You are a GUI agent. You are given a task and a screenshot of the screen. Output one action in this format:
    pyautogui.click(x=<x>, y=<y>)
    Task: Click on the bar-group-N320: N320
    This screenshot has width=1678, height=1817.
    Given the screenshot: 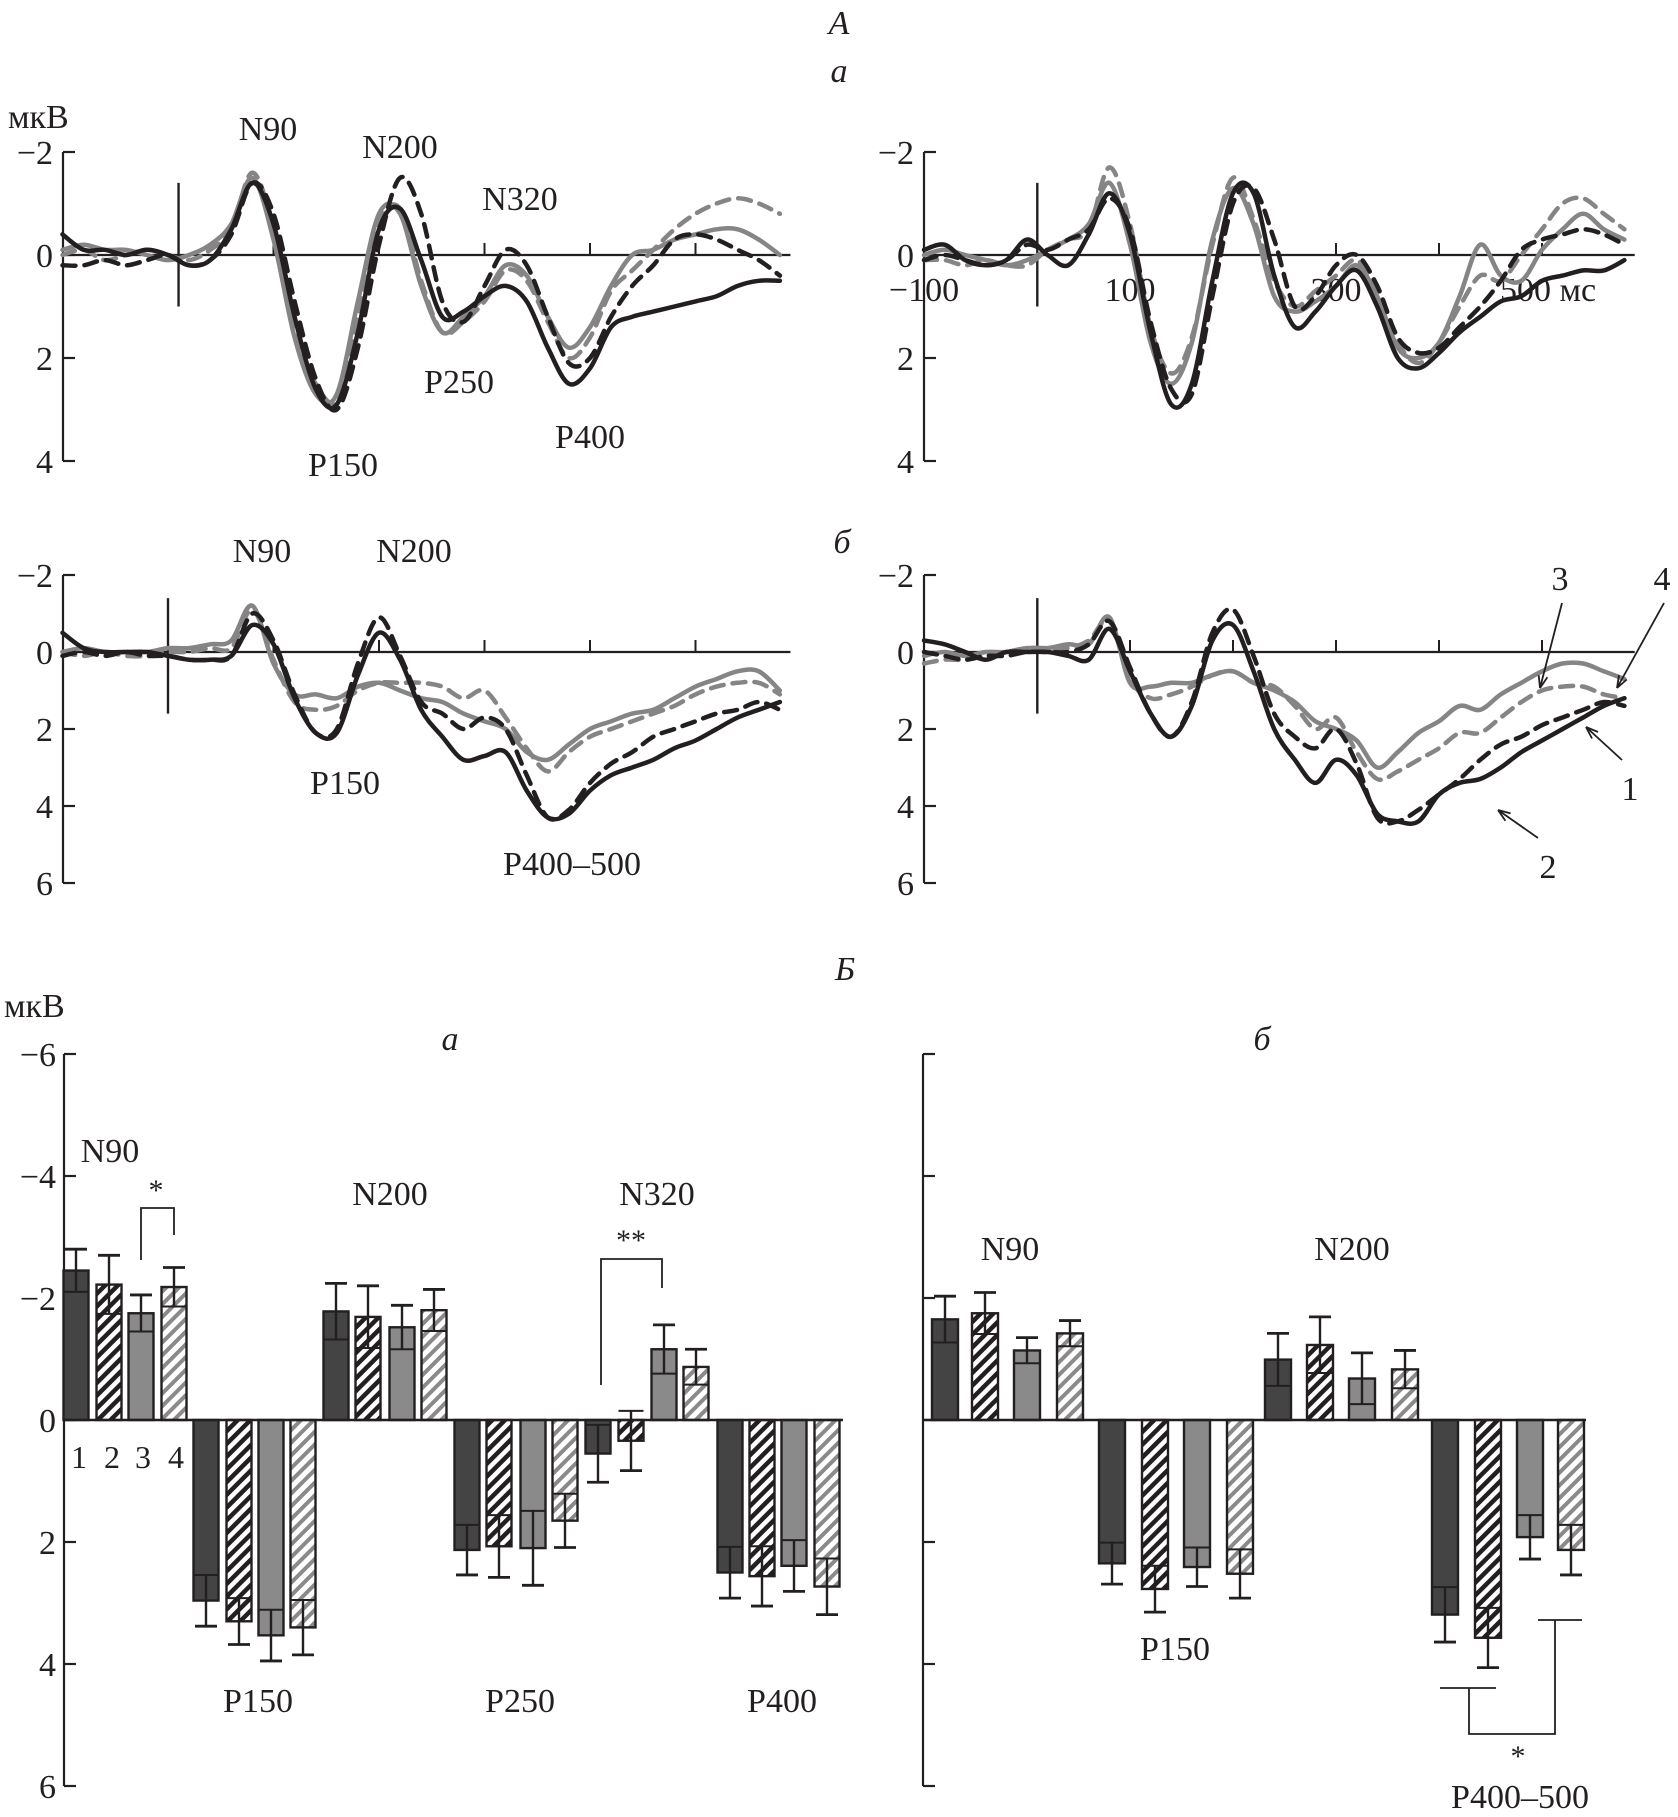 What is the action you would take?
    pyautogui.click(x=647, y=1330)
    